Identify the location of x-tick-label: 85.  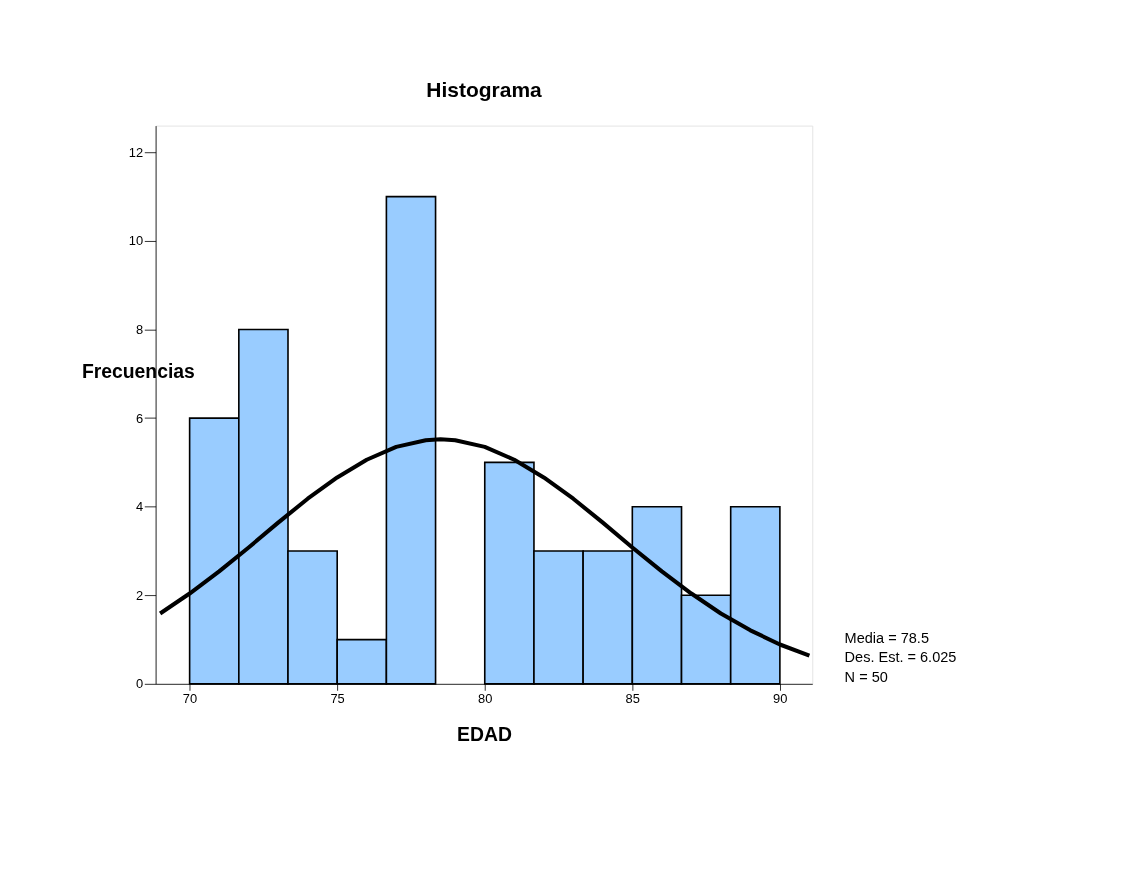
(632, 698).